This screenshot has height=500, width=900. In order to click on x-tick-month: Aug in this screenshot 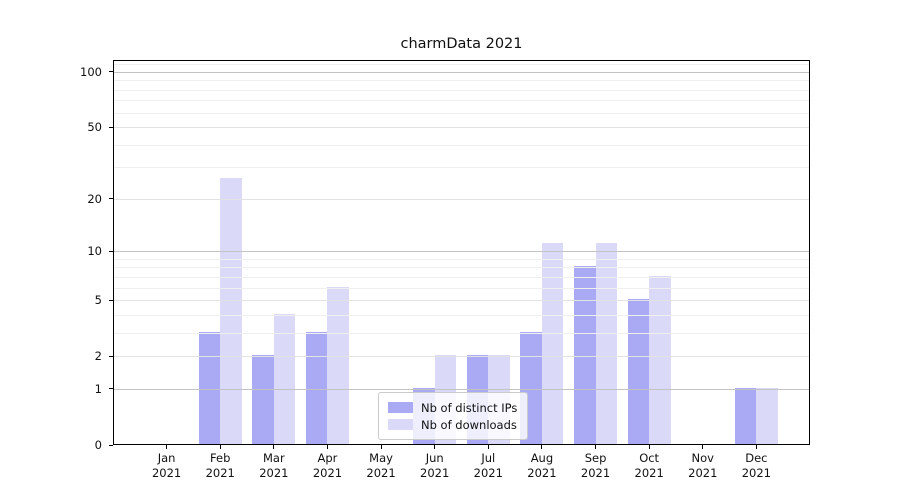, I will do `click(542, 458)`.